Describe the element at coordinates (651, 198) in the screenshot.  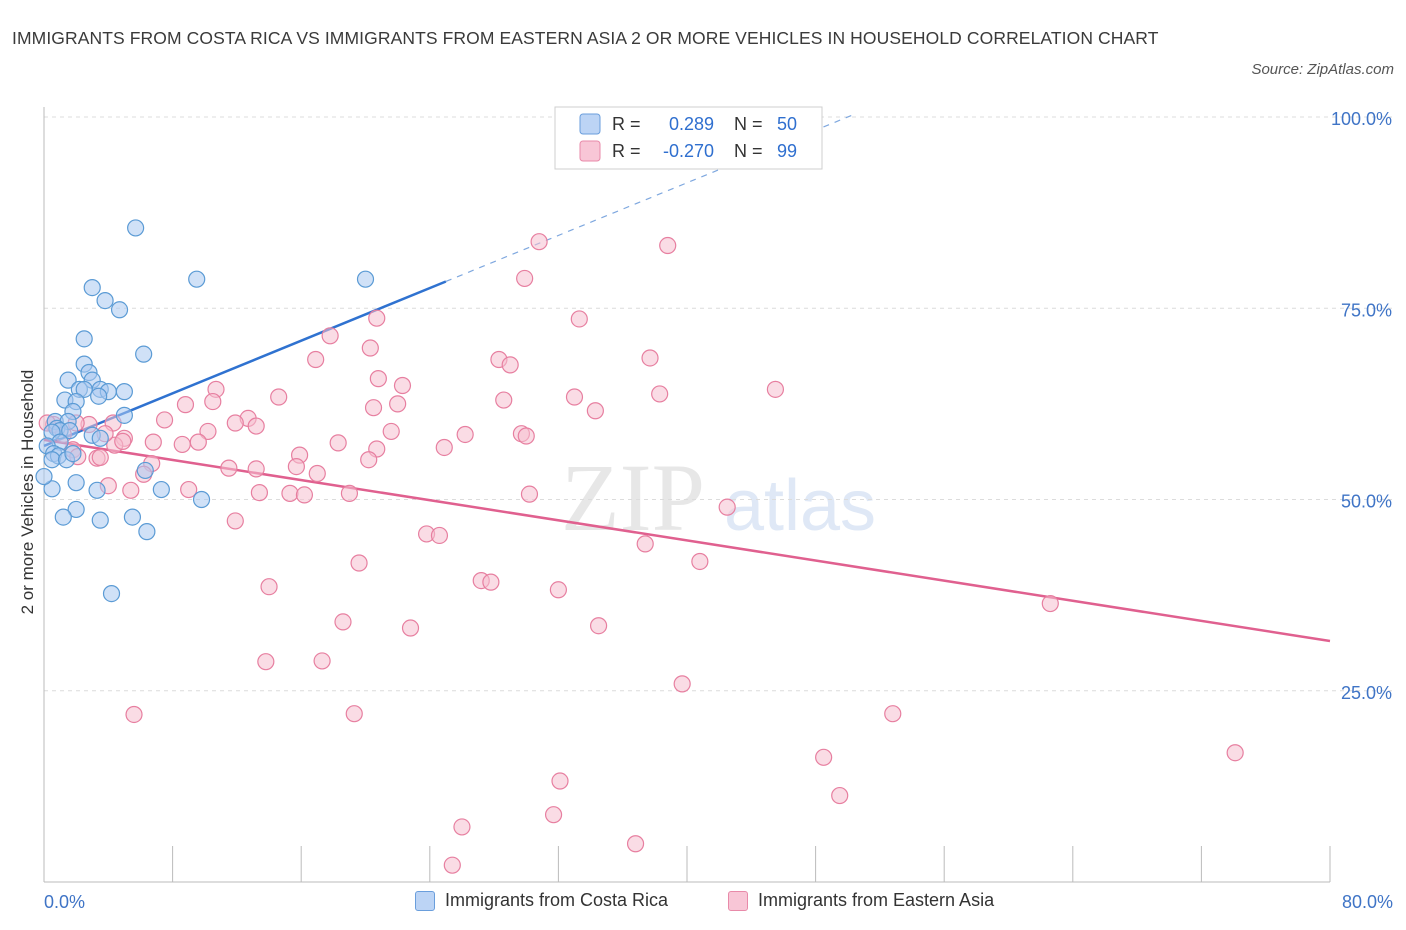
I see `trend-line-costa-rica-extension` at that location.